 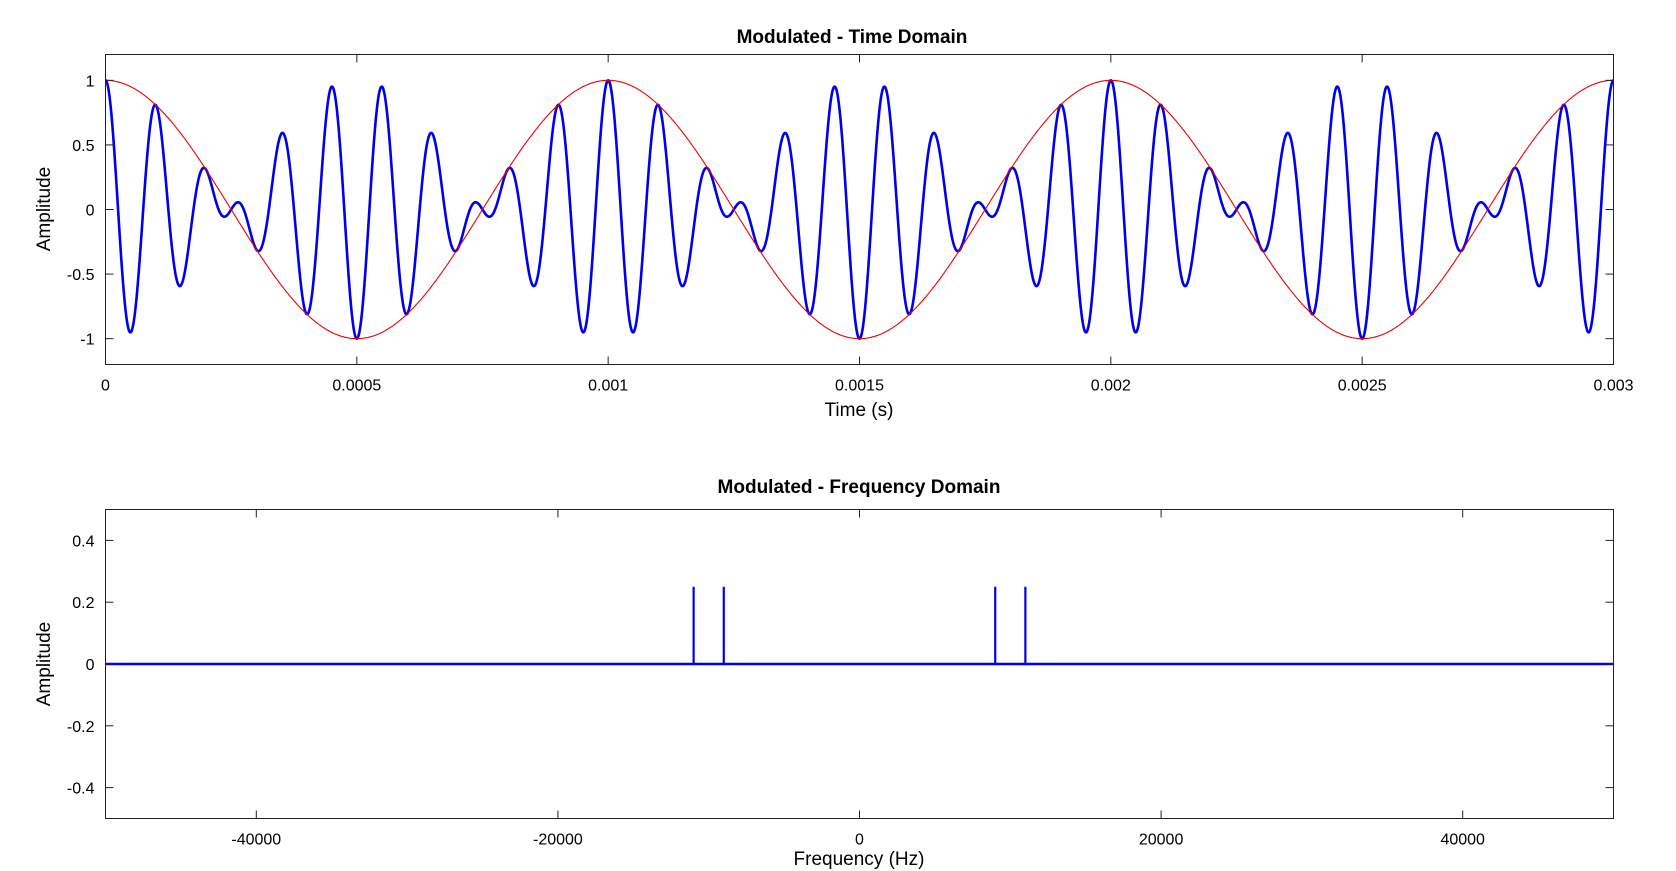 What do you see at coordinates (256, 840) in the screenshot?
I see `frequency-domain-xtick-label: -40000` at bounding box center [256, 840].